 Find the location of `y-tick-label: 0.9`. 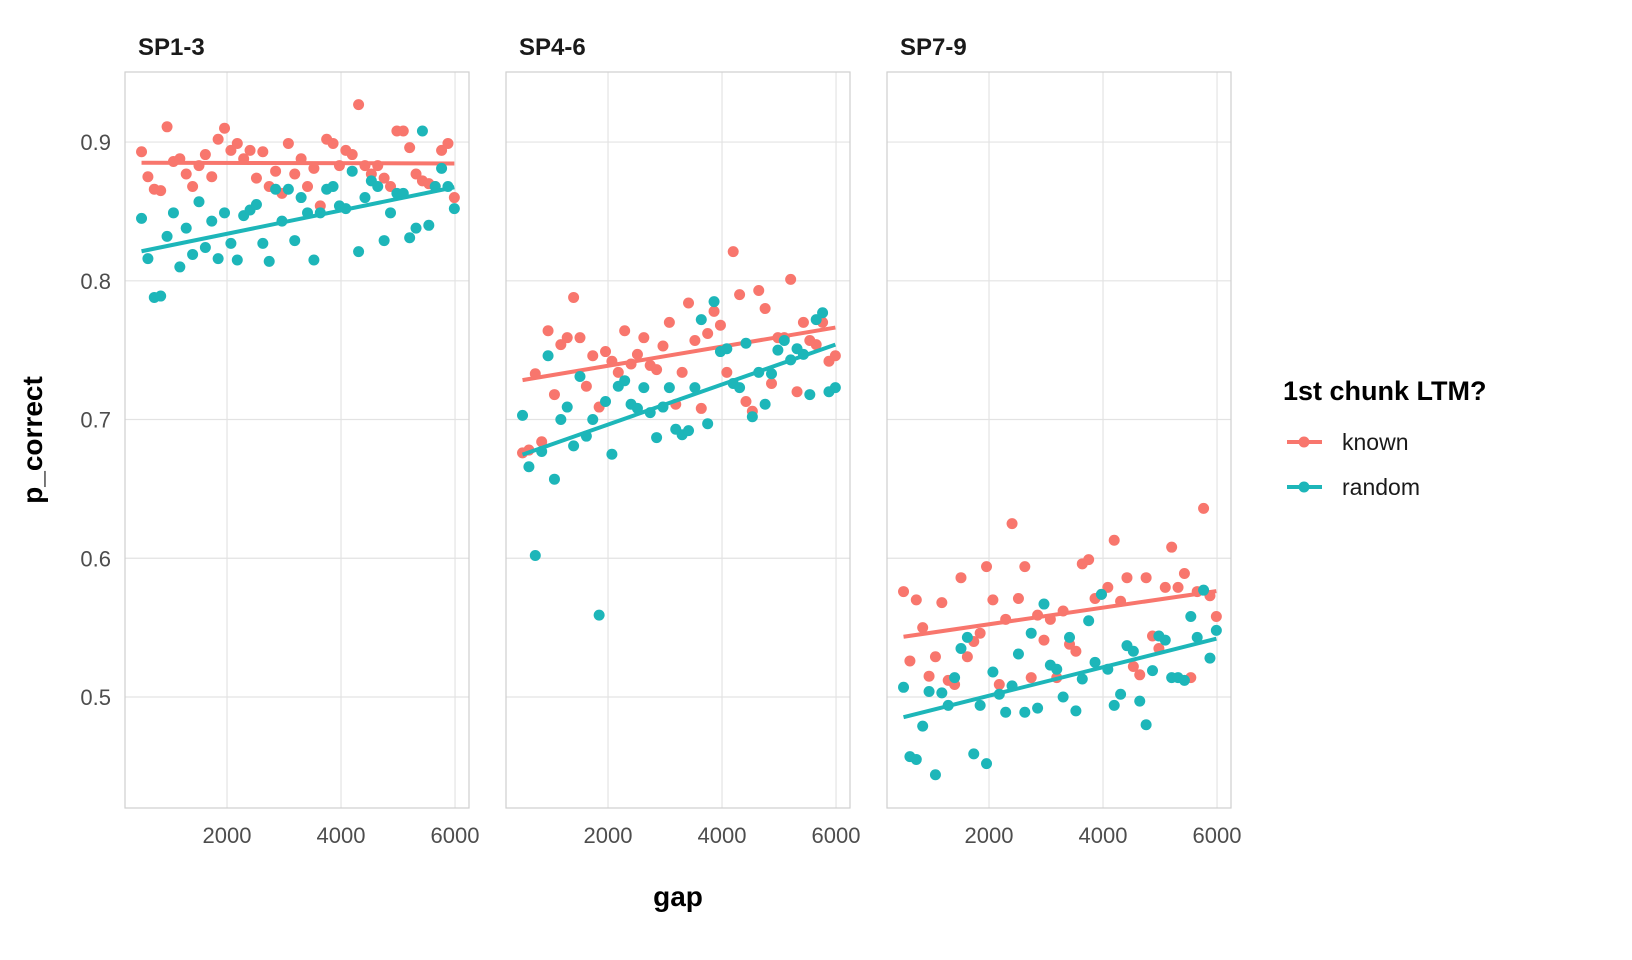

y-tick-label: 0.9 is located at coordinates (95, 142).